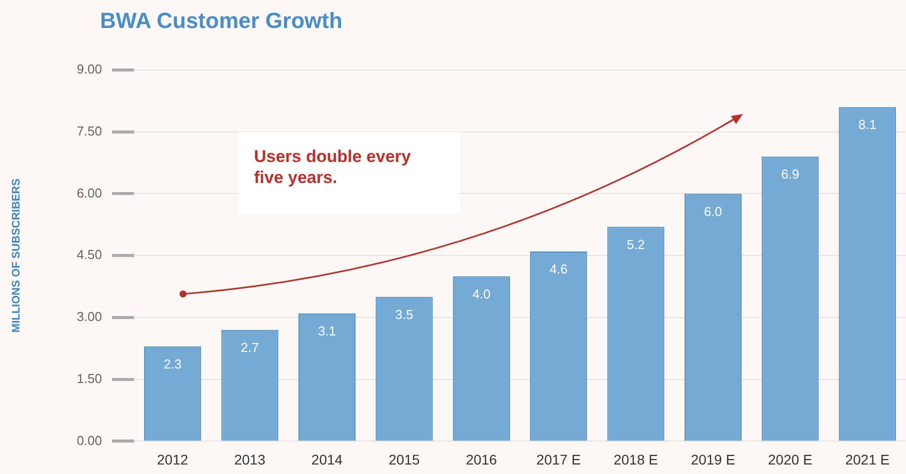  Describe the element at coordinates (559, 269) in the screenshot. I see `data-label: 4.6` at that location.